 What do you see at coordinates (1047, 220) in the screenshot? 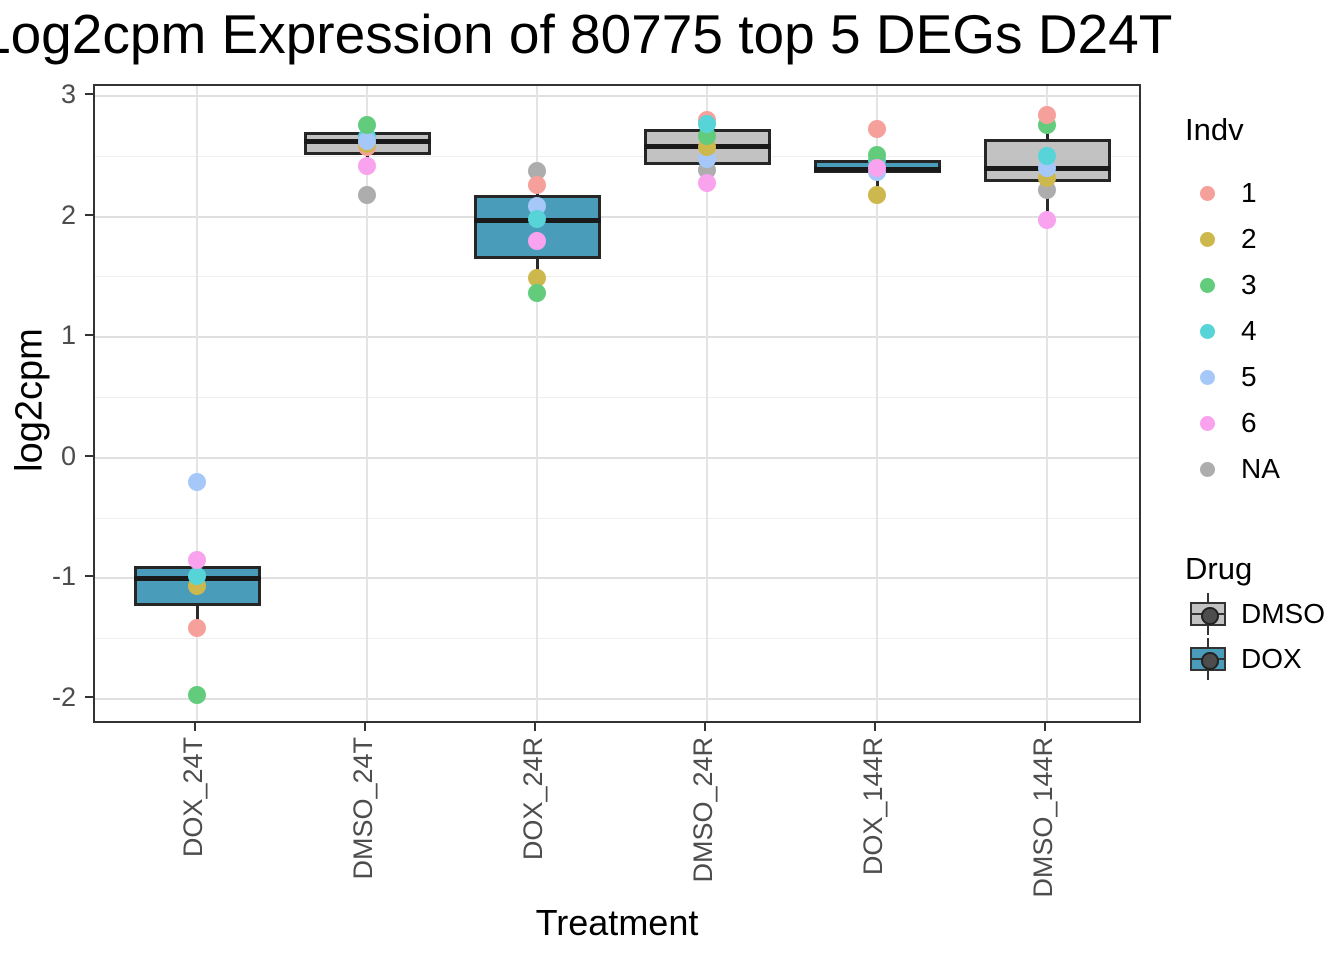
I see `point-DMSO_144R-indv6` at bounding box center [1047, 220].